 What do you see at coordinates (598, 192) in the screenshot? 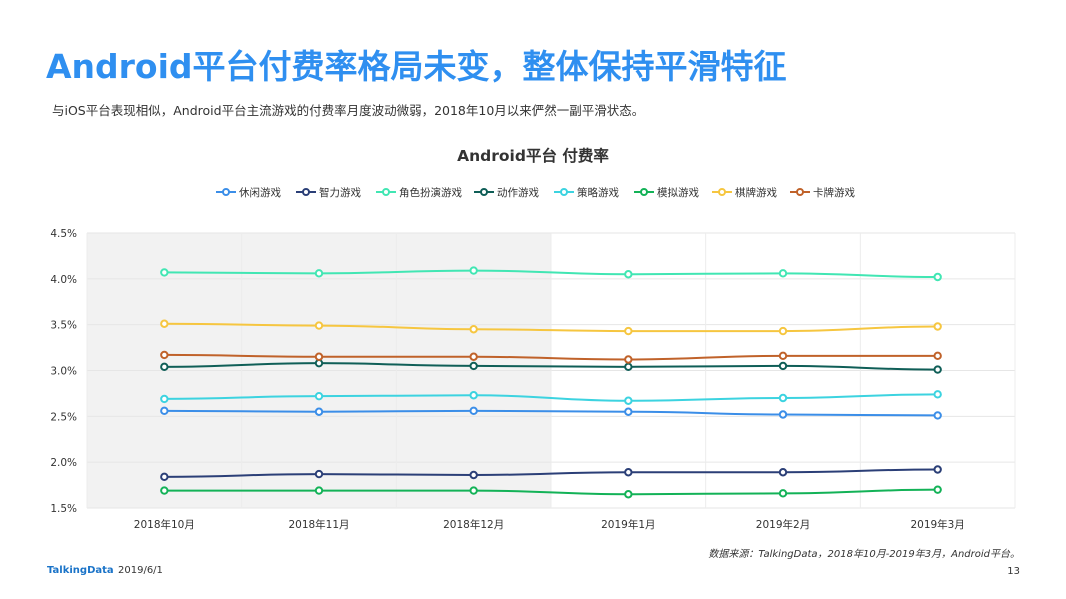
I see `legend-label: 策略游戏` at bounding box center [598, 192].